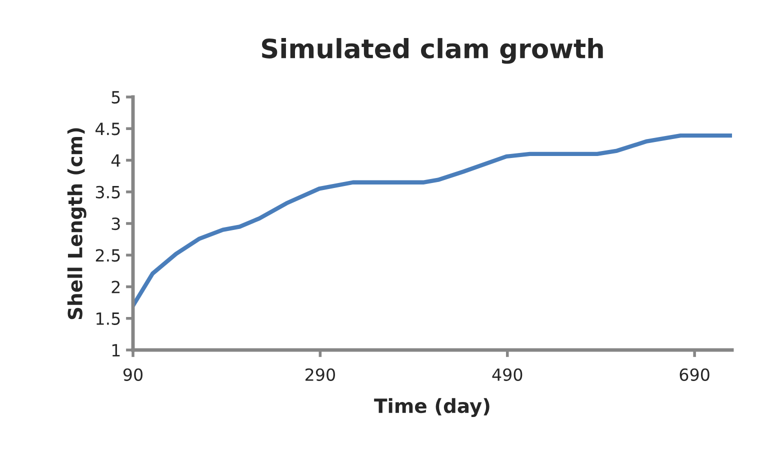  What do you see at coordinates (507, 374) in the screenshot?
I see `x-tick-label: 490` at bounding box center [507, 374].